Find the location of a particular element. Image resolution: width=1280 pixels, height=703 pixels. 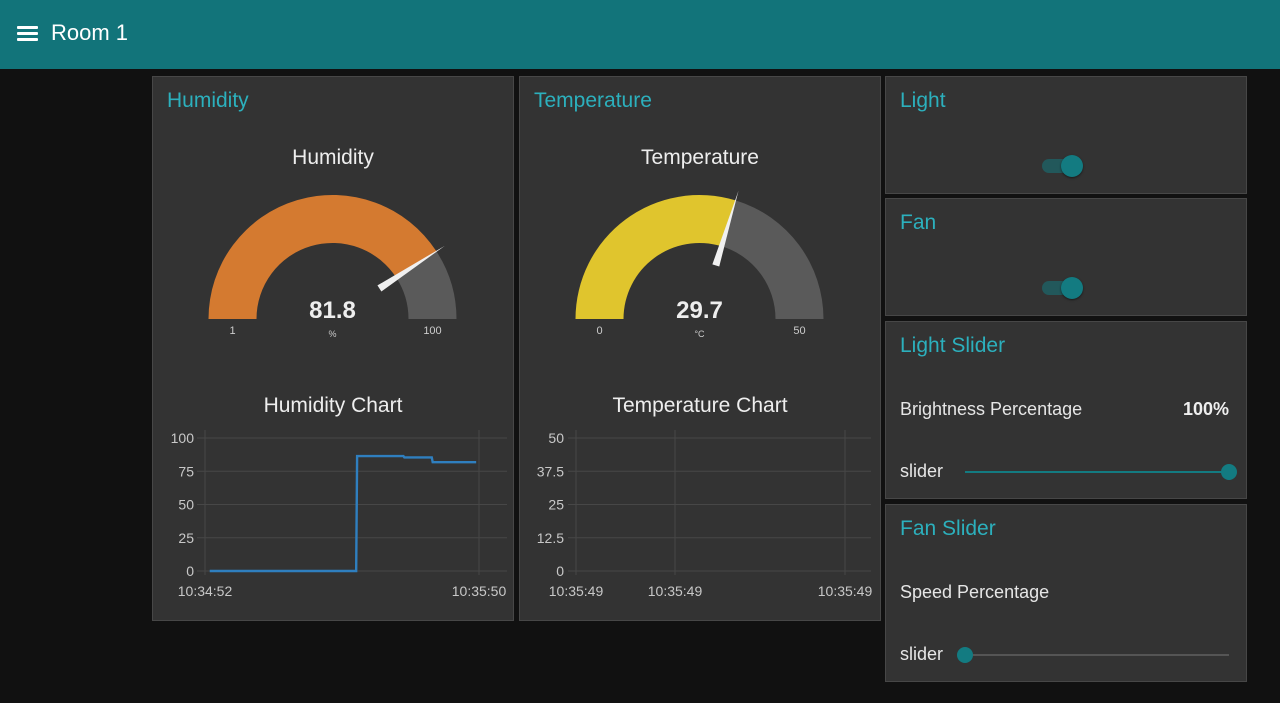

brightness-slider is located at coordinates (1101, 472).